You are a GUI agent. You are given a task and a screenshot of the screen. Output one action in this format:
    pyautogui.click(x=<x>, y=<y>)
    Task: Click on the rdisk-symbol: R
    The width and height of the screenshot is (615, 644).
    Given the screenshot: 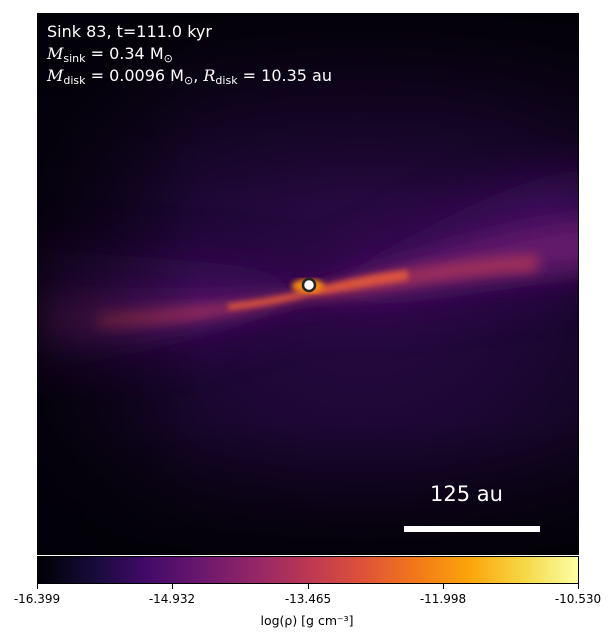 What is the action you would take?
    pyautogui.click(x=209, y=75)
    